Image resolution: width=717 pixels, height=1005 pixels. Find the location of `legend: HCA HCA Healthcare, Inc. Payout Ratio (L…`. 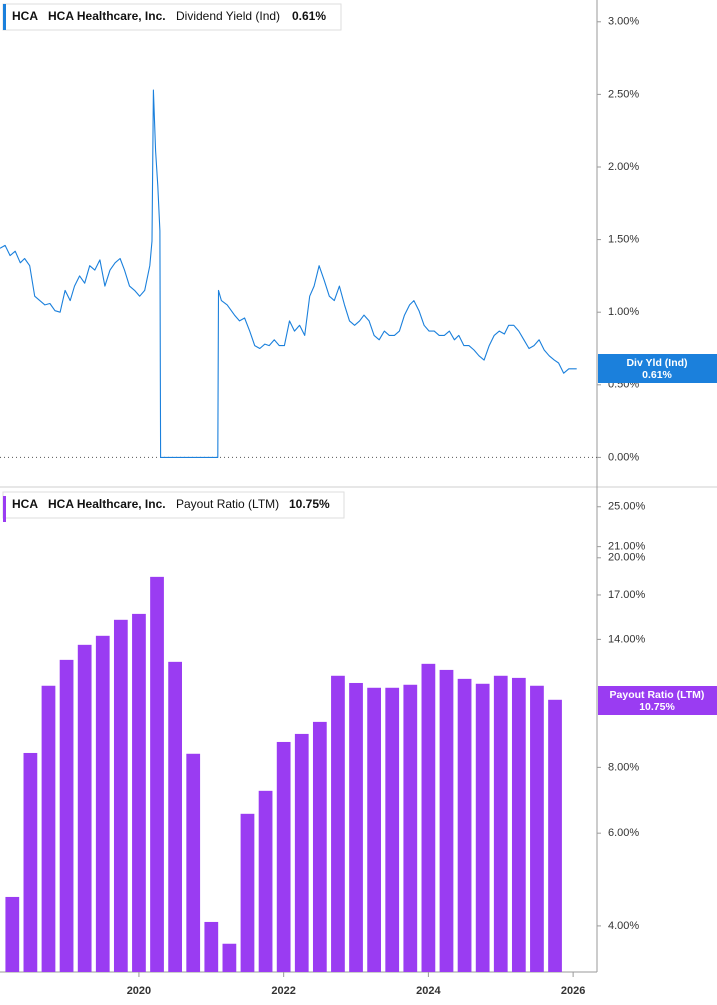

legend: HCA HCA Healthcare, Inc. Payout Ratio (L… is located at coordinates (173, 506).